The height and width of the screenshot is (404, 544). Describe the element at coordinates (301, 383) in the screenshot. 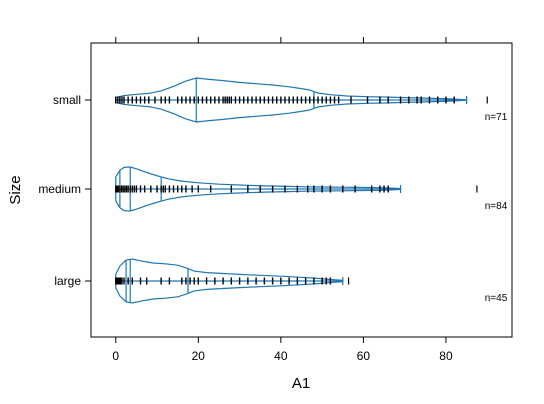

I see `x-axis-label: A1` at that location.